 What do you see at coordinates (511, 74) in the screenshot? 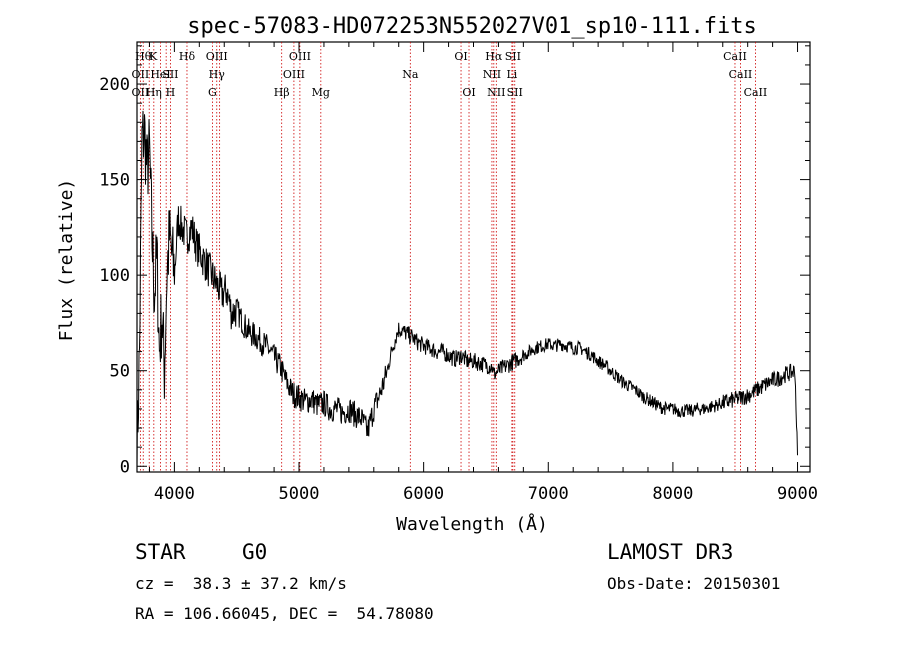
I see `line-label: Li` at bounding box center [511, 74].